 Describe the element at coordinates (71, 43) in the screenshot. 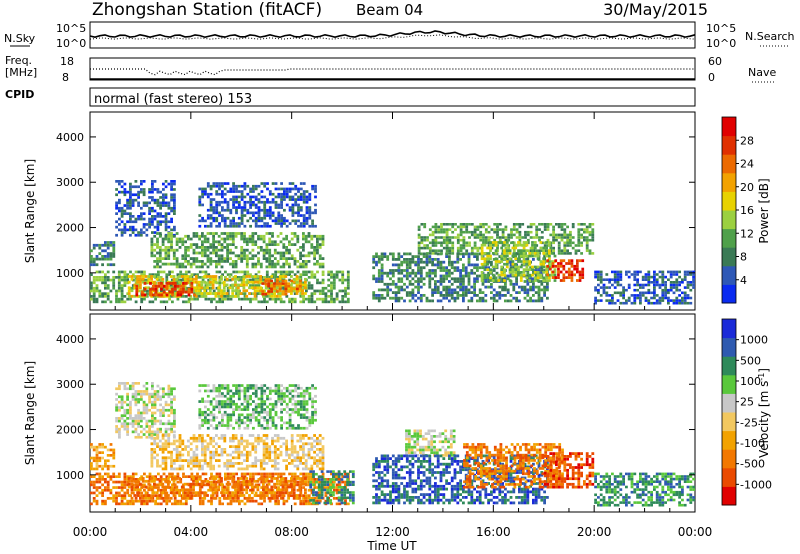

I see `noise-tick-bottom: 10^0` at that location.